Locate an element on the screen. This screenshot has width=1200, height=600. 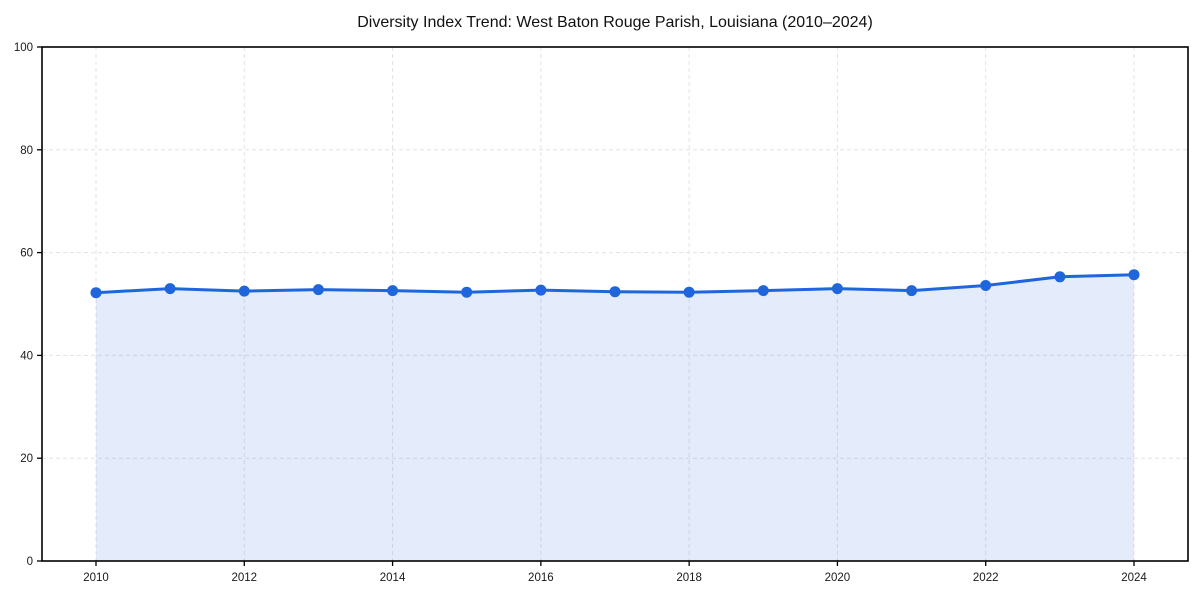
x-axis-tick-label: 2010 is located at coordinates (96, 578).